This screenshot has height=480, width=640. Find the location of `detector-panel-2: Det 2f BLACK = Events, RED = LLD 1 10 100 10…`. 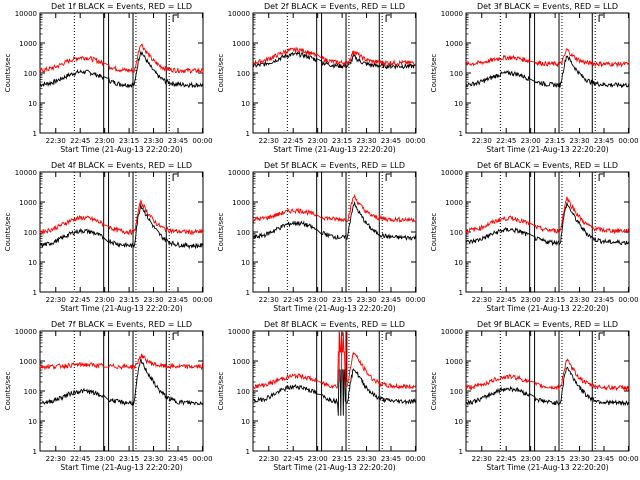

detector-panel-2: Det 2f BLACK = Events, RED = LLD 1 10 100 10… is located at coordinates (321, 78).